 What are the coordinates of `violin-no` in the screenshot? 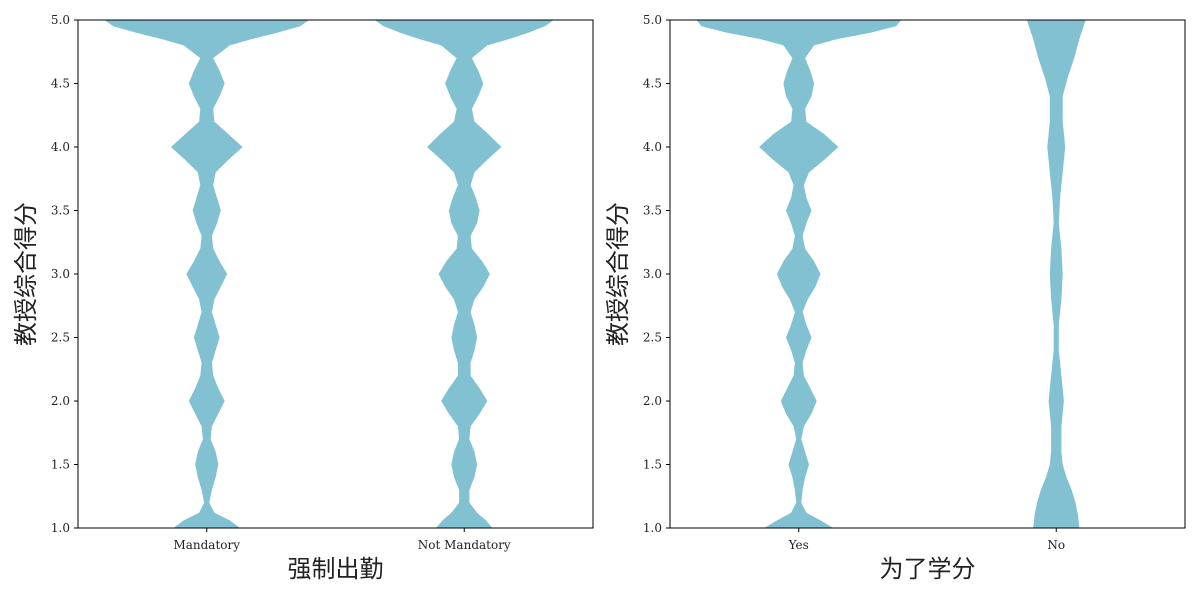 It's located at (1056, 274).